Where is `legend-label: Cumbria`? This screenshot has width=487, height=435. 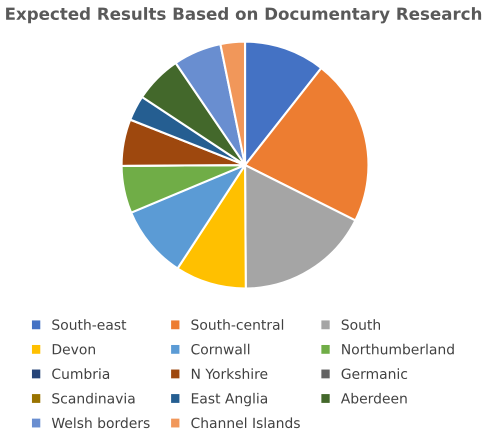
legend-label: Cumbria is located at coordinates (81, 374).